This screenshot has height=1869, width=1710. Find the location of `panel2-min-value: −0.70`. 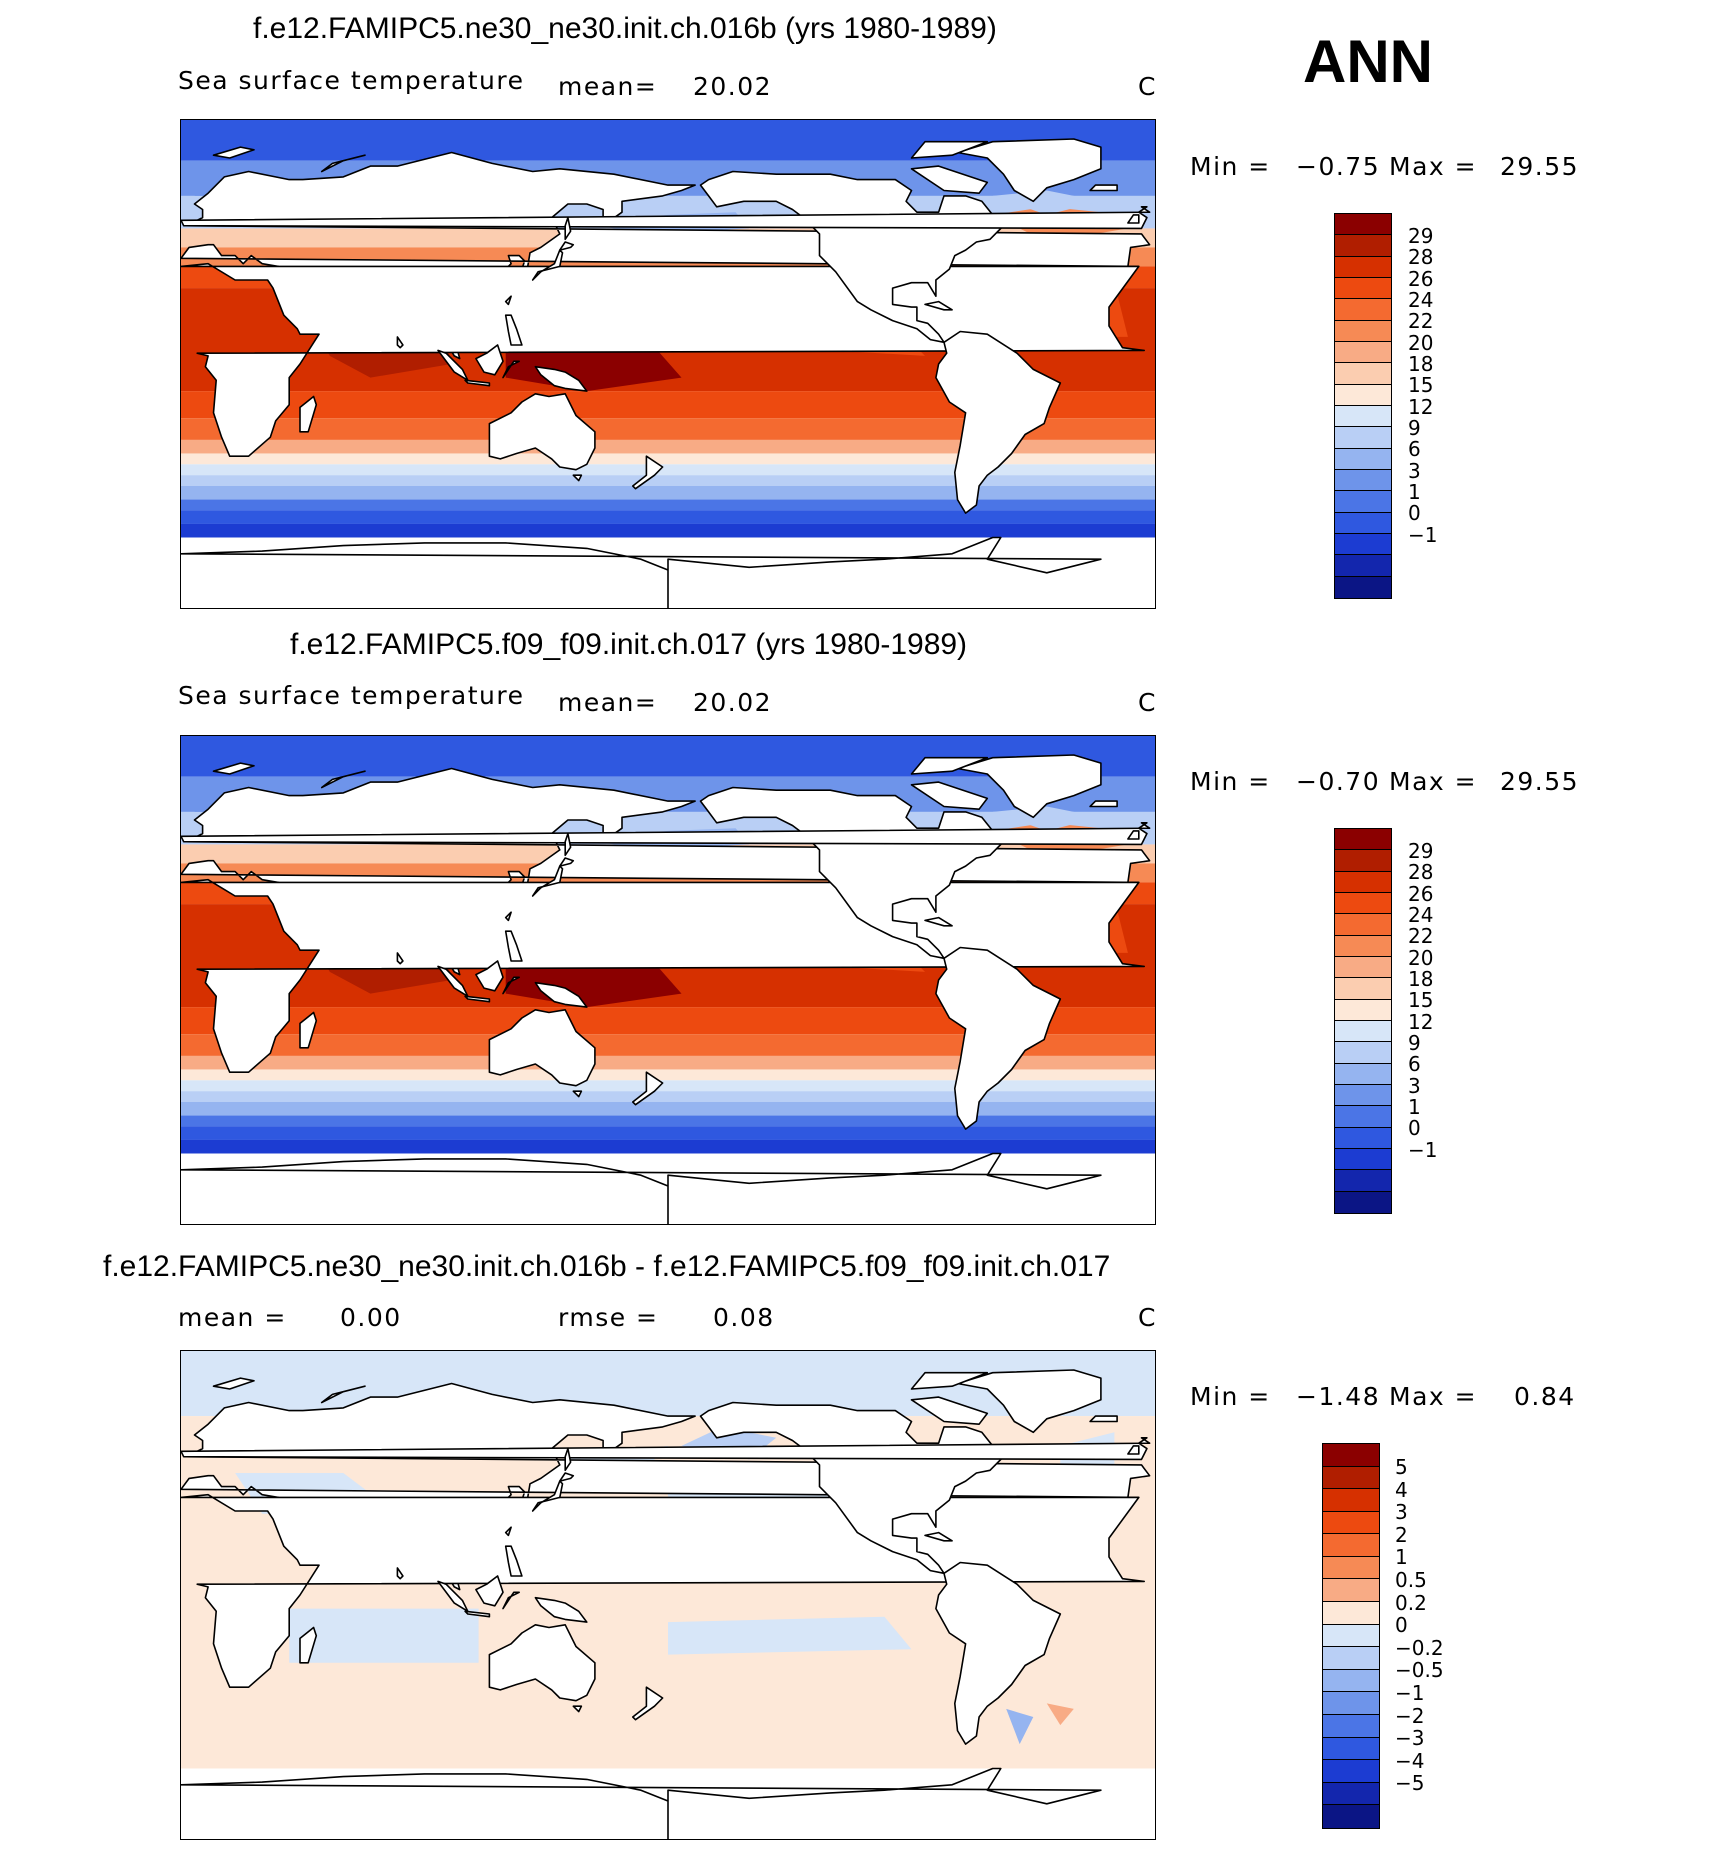

panel2-min-value: −0.70 is located at coordinates (1338, 781).